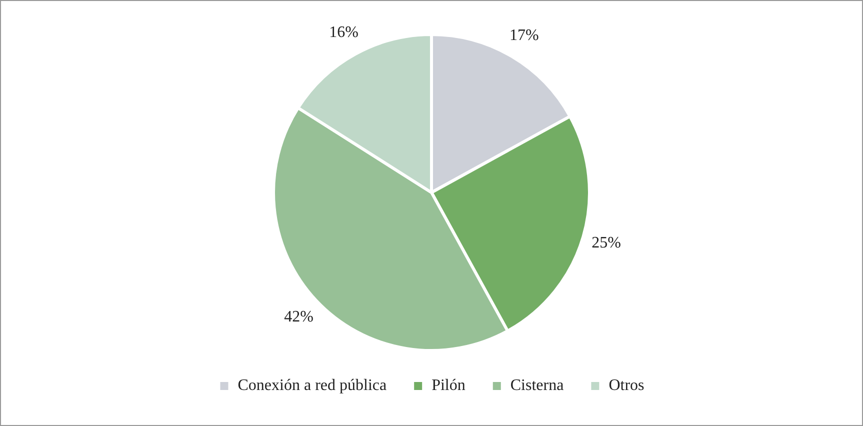 Image resolution: width=863 pixels, height=426 pixels. What do you see at coordinates (299, 317) in the screenshot?
I see `data-label: 42%` at bounding box center [299, 317].